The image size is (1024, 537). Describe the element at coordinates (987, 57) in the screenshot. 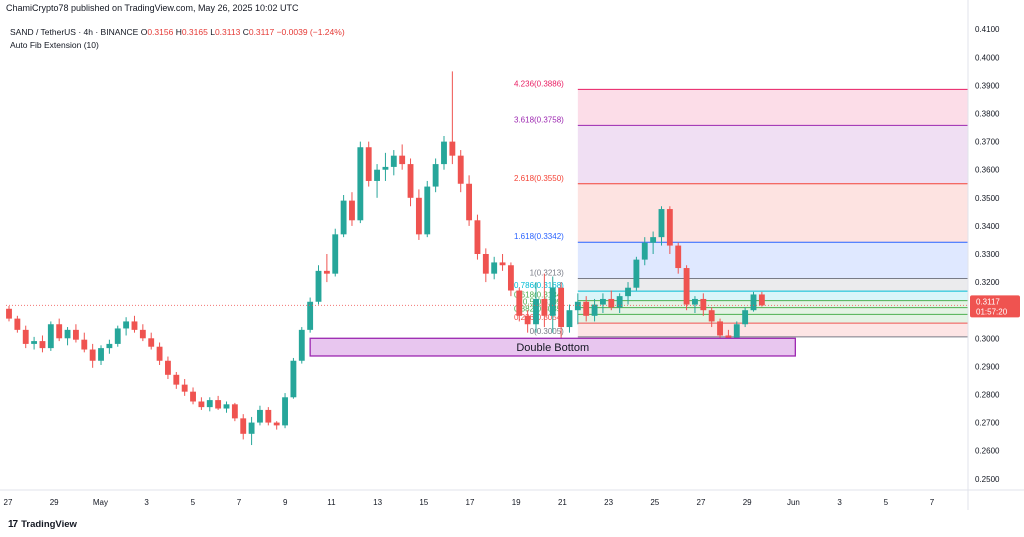

I see `price-tick-label: 0.4000` at that location.